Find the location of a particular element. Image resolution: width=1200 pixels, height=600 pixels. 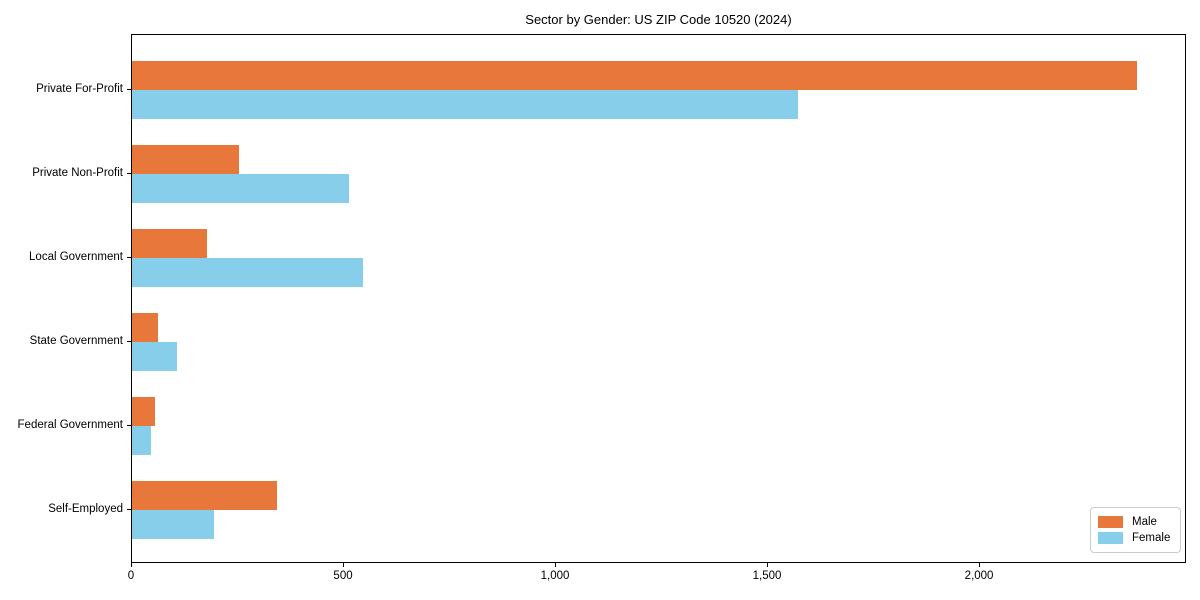

legend-label: Male is located at coordinates (1144, 522).